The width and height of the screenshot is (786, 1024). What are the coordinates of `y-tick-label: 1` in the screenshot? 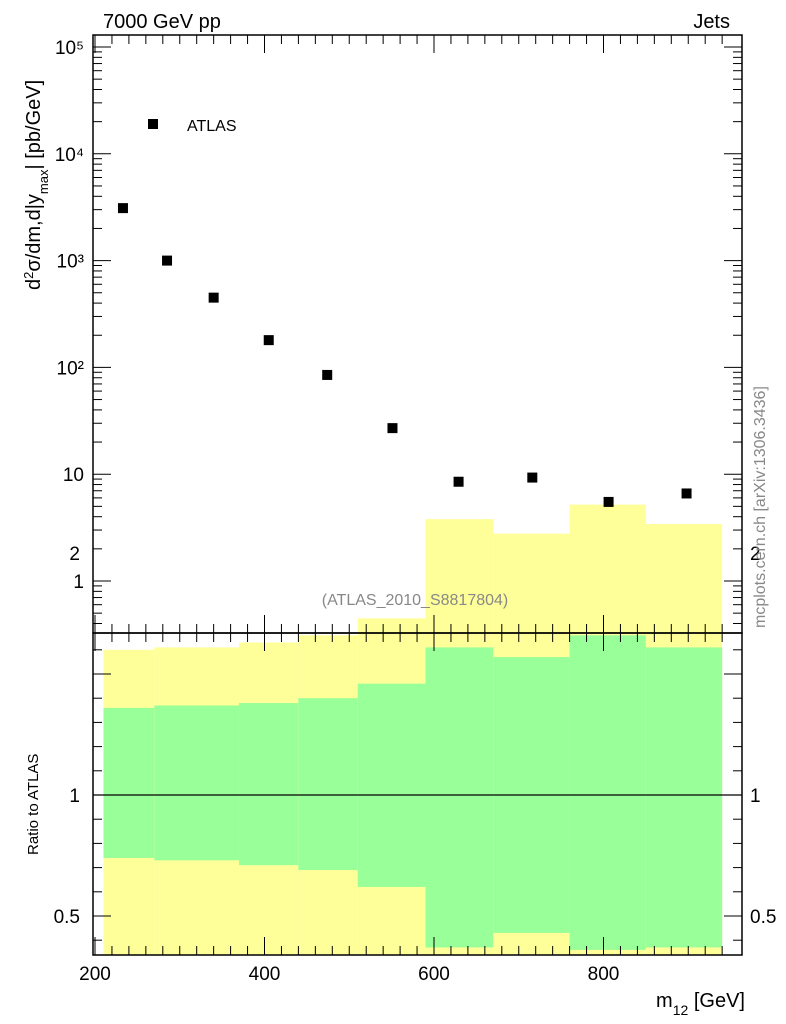 It's located at (78, 582).